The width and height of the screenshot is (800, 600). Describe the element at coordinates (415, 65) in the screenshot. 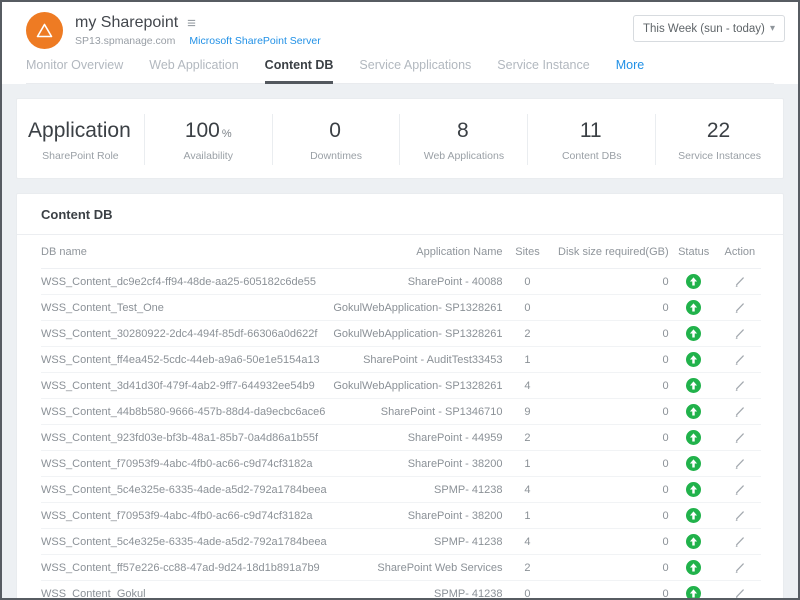

I see `tab-service-applications: Service Applications` at that location.